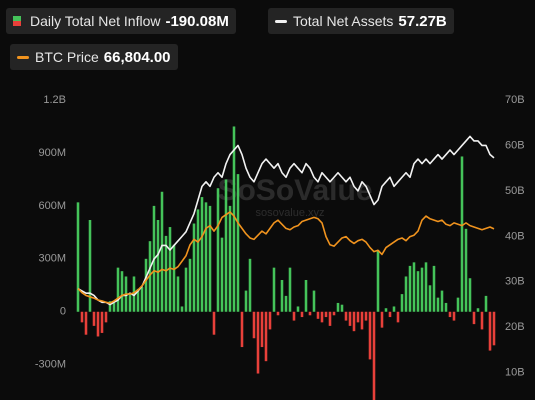  I want to click on y2-tick-label: 30B, so click(515, 282).